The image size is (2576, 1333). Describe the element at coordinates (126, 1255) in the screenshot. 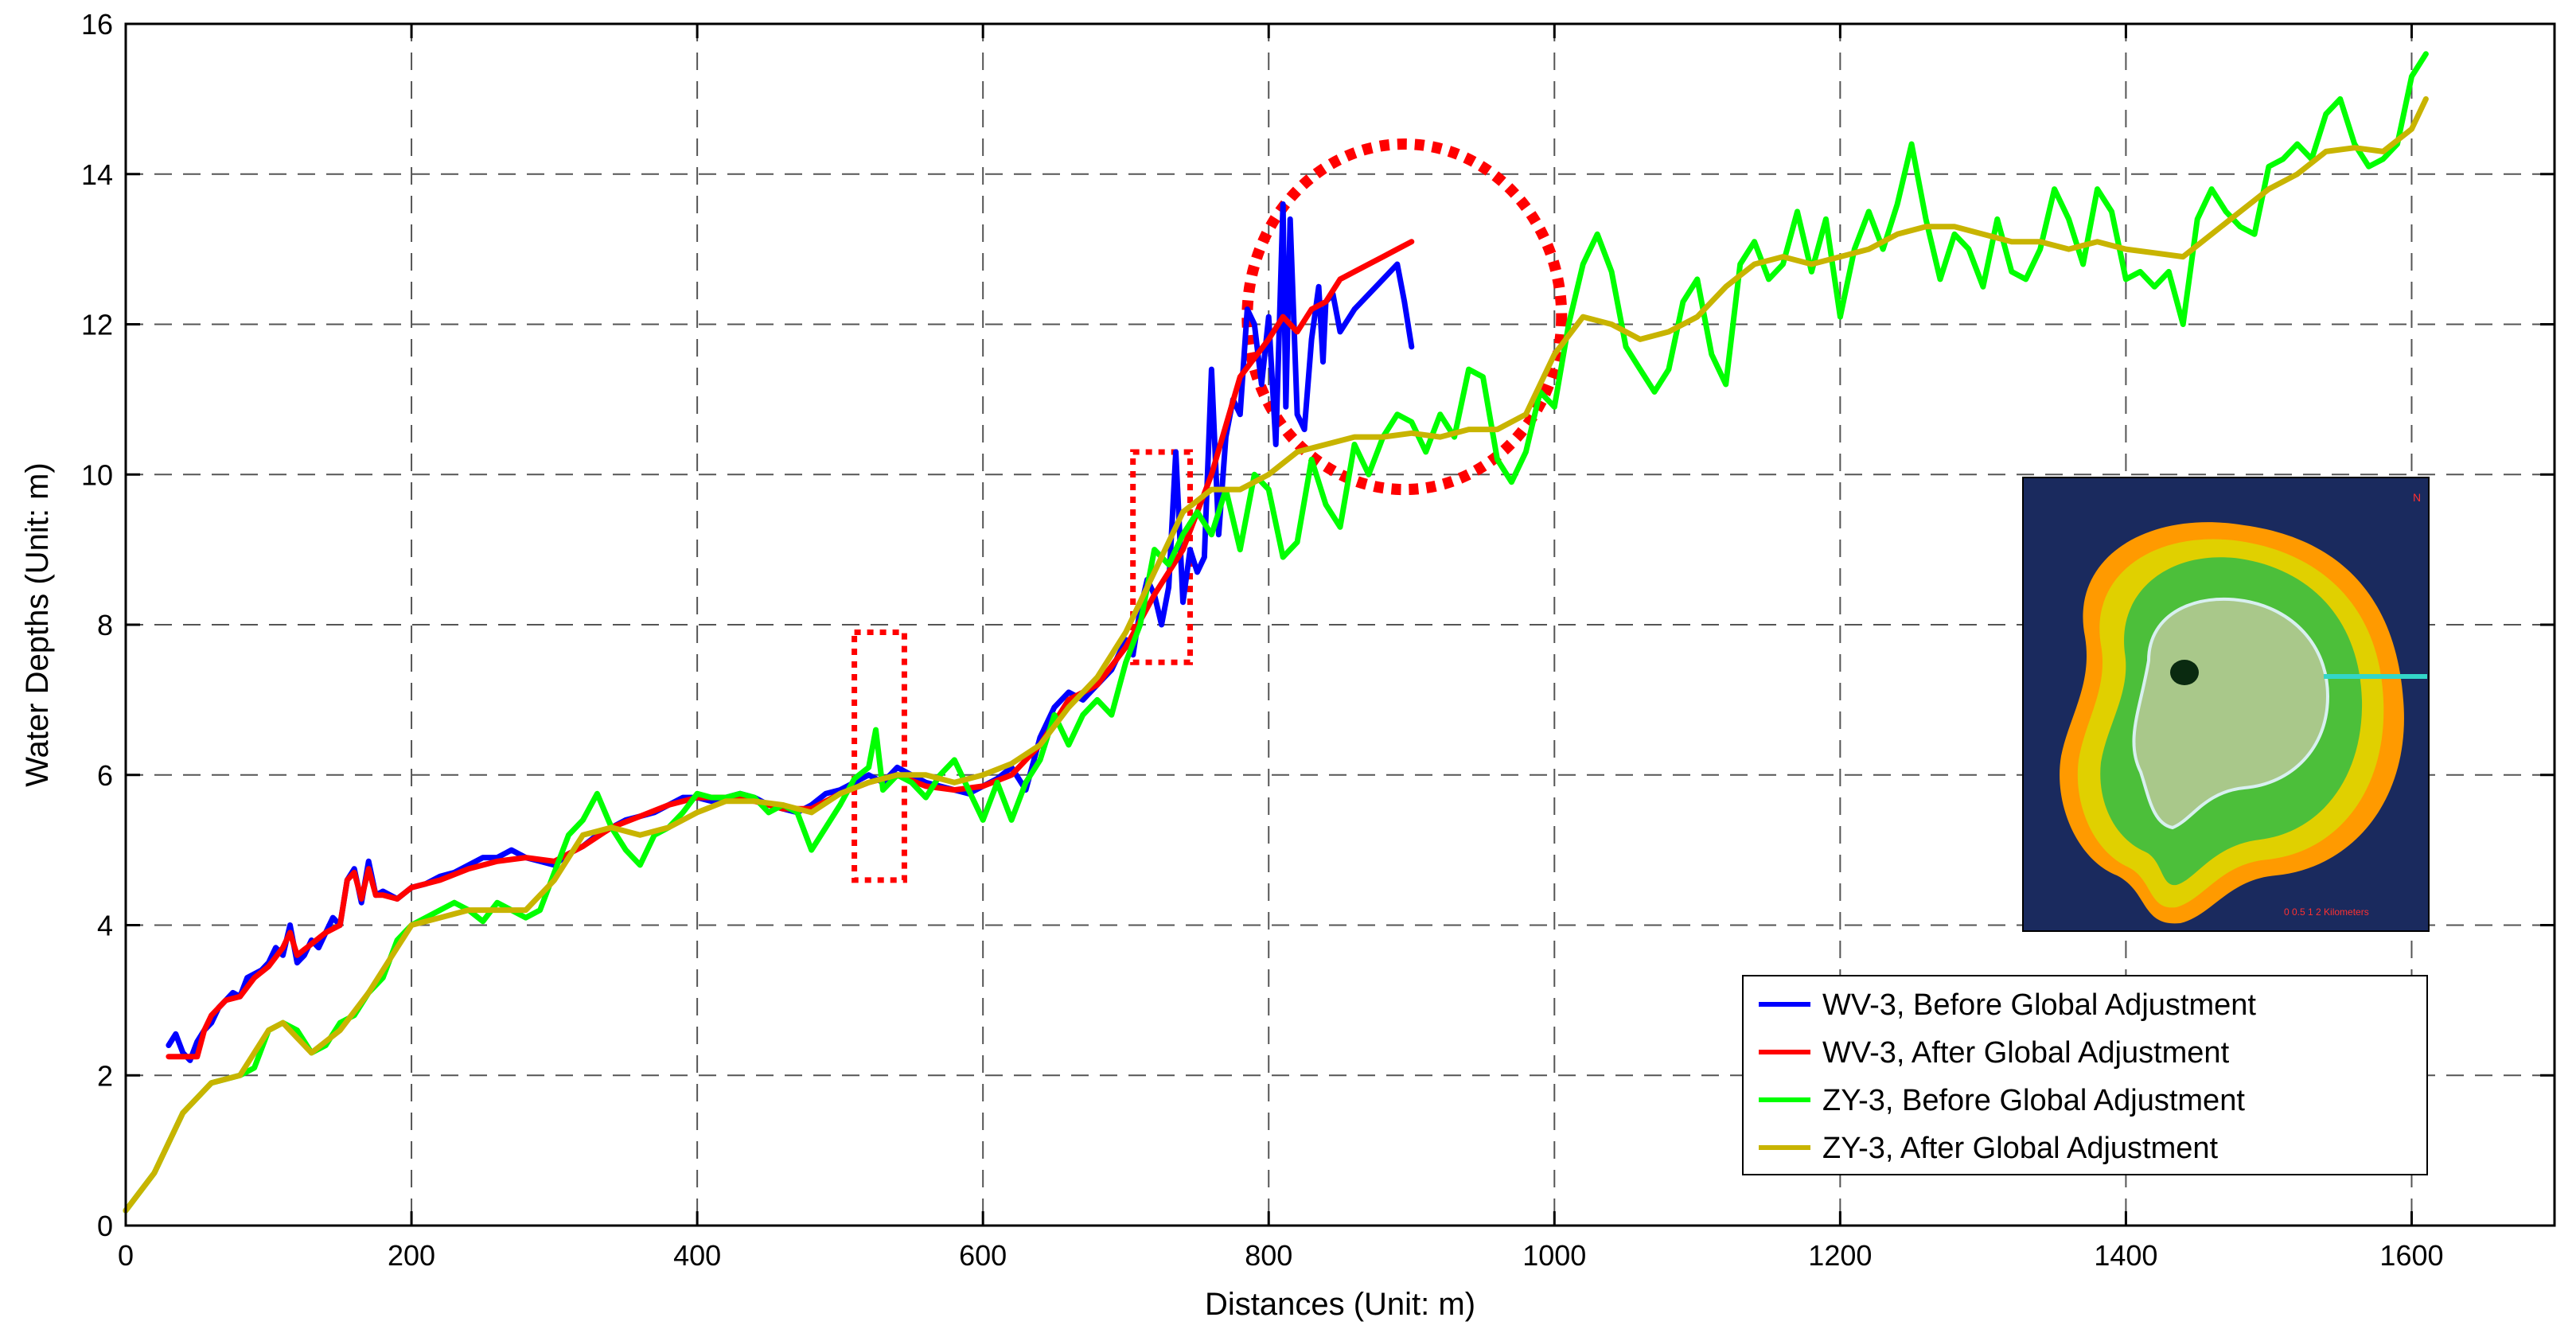

I see `x-tick-label: 0` at that location.